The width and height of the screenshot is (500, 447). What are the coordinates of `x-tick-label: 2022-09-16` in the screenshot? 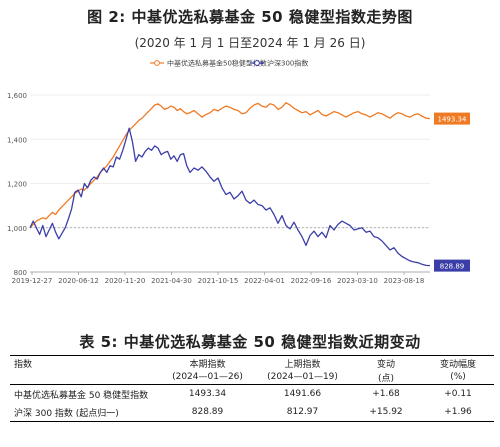 It's located at (311, 281).